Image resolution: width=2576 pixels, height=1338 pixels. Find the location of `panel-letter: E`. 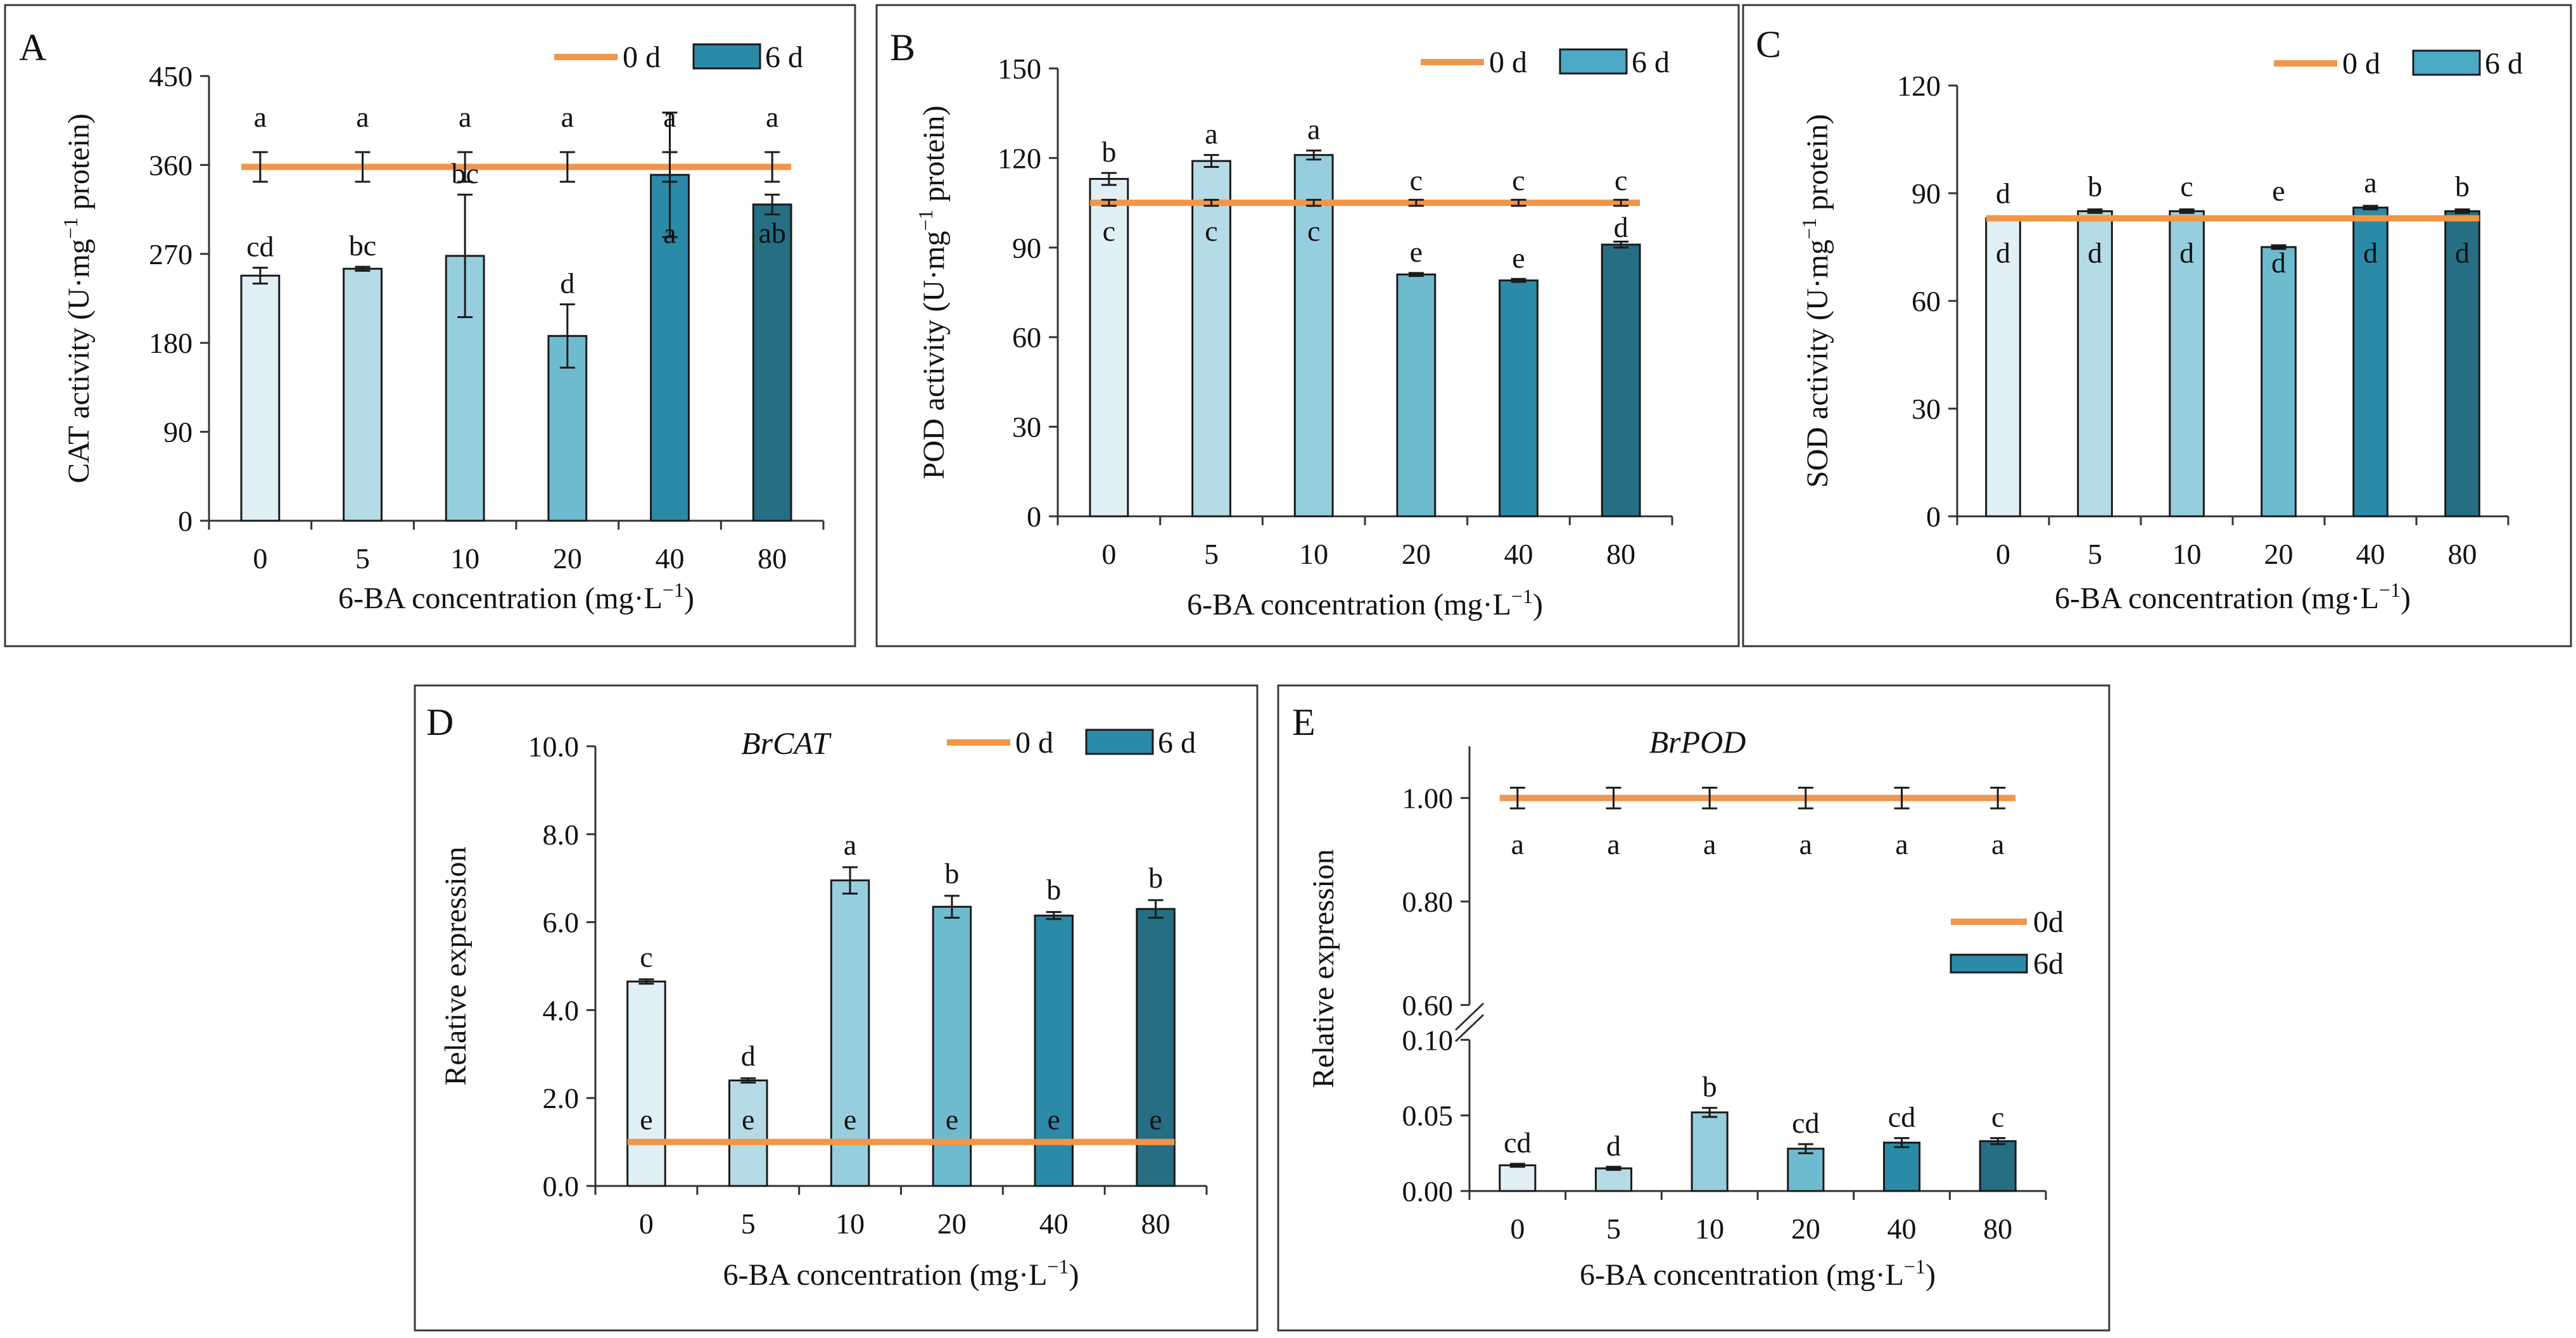

panel-letter: E is located at coordinates (1304, 722).